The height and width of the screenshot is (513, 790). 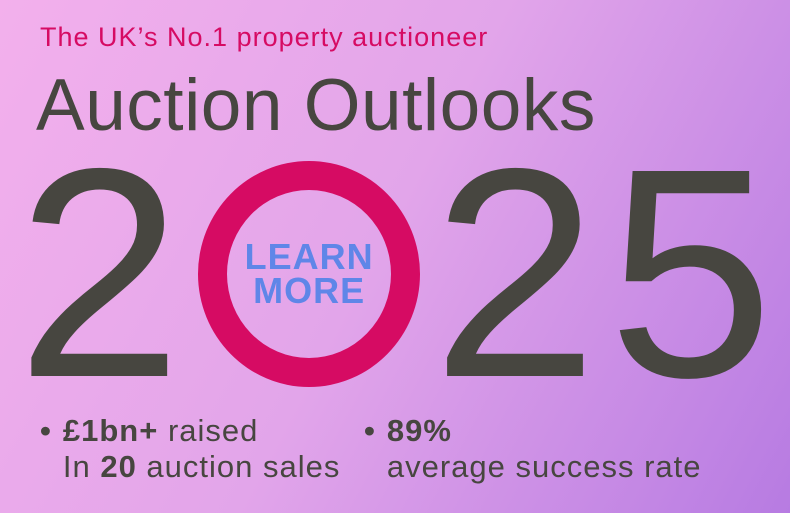 I want to click on stat-raised-line1: £1bn+ raised, so click(x=160, y=430).